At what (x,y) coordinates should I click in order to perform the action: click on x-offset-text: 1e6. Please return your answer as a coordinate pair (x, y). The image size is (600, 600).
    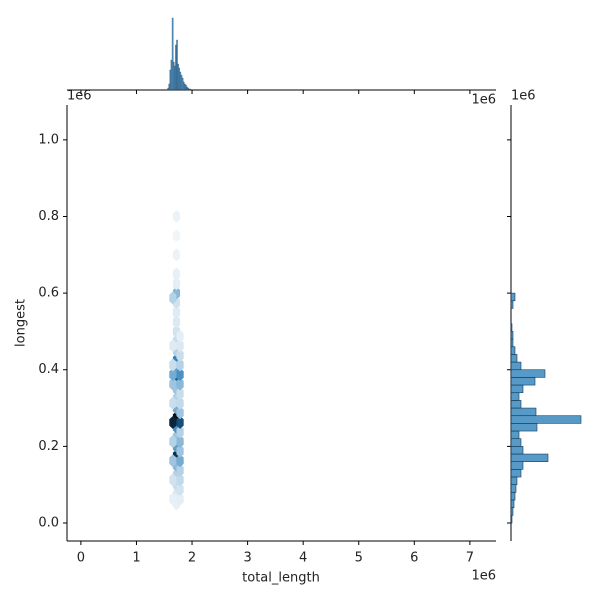
    Looking at the image, I should click on (483, 576).